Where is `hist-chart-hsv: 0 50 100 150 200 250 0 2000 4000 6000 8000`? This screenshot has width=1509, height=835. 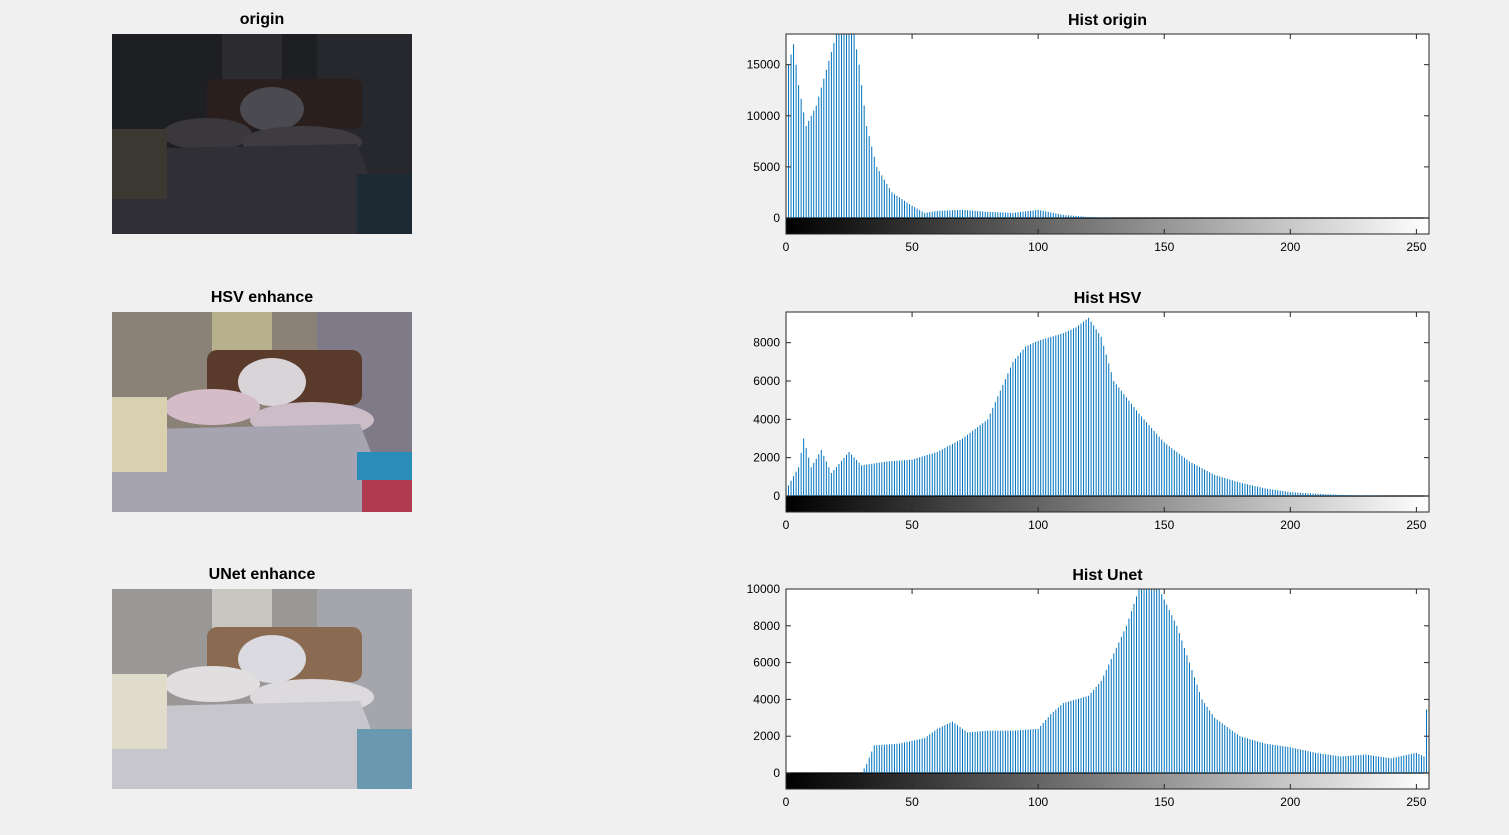 hist-chart-hsv: 0 50 100 150 200 250 0 2000 4000 6000 8000 is located at coordinates (1091, 421).